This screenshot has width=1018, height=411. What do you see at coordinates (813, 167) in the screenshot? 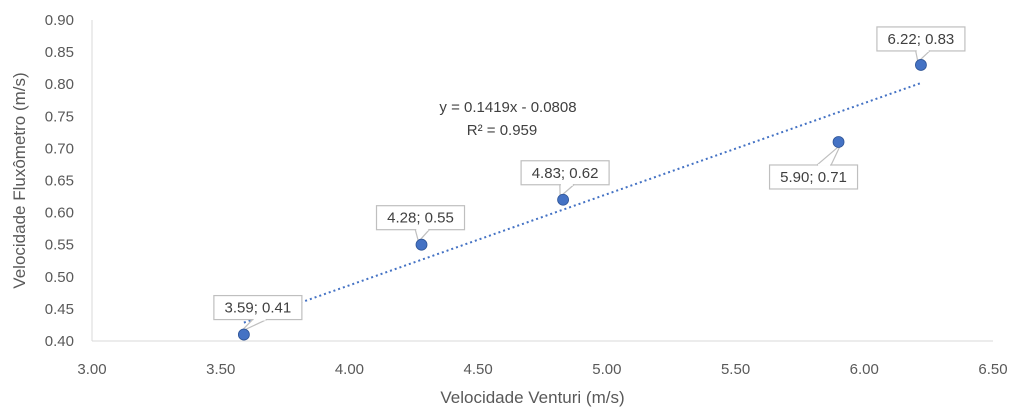
I see `data-label-callout: 5.90; 0.71` at bounding box center [813, 167].